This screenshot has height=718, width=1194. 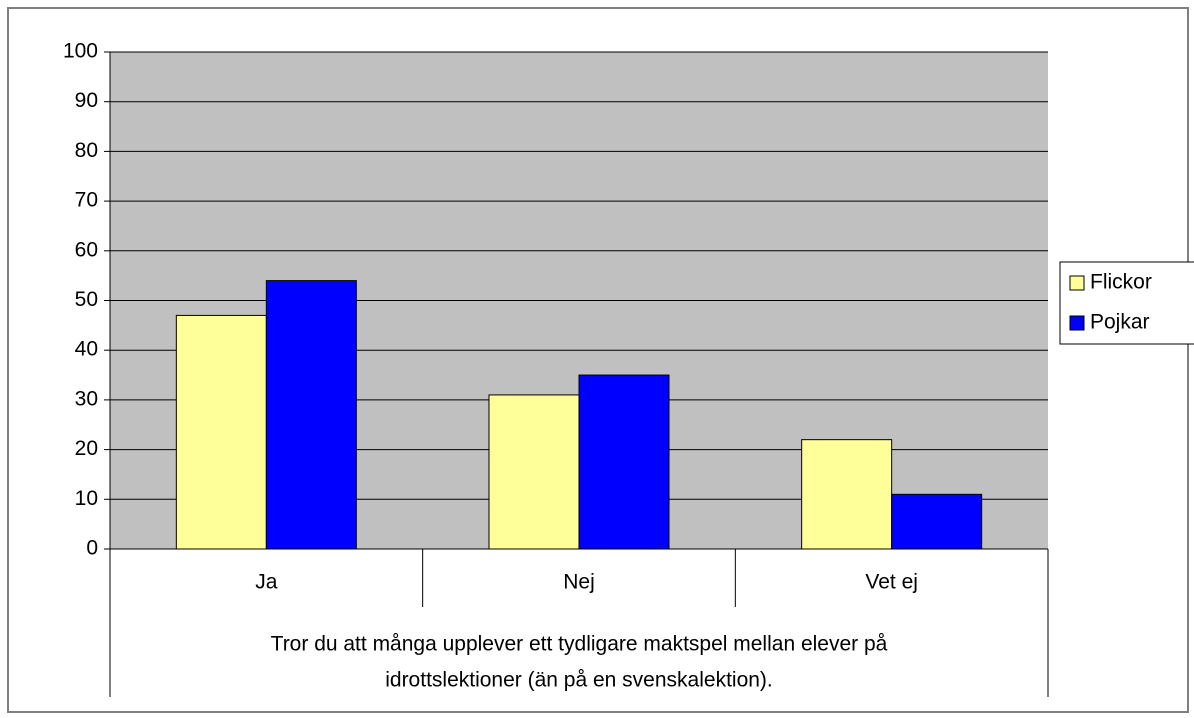 What do you see at coordinates (1121, 282) in the screenshot?
I see `legend-label: Flickor` at bounding box center [1121, 282].